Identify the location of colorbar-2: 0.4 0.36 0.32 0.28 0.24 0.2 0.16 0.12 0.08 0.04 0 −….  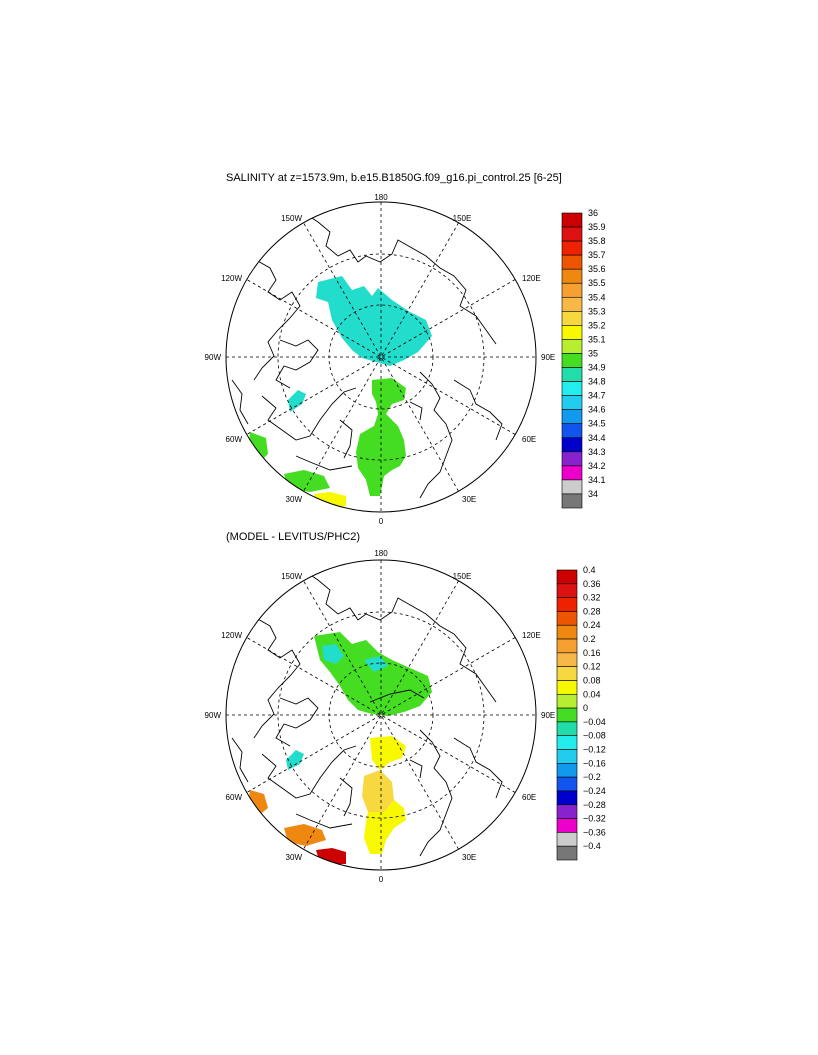
(581, 713).